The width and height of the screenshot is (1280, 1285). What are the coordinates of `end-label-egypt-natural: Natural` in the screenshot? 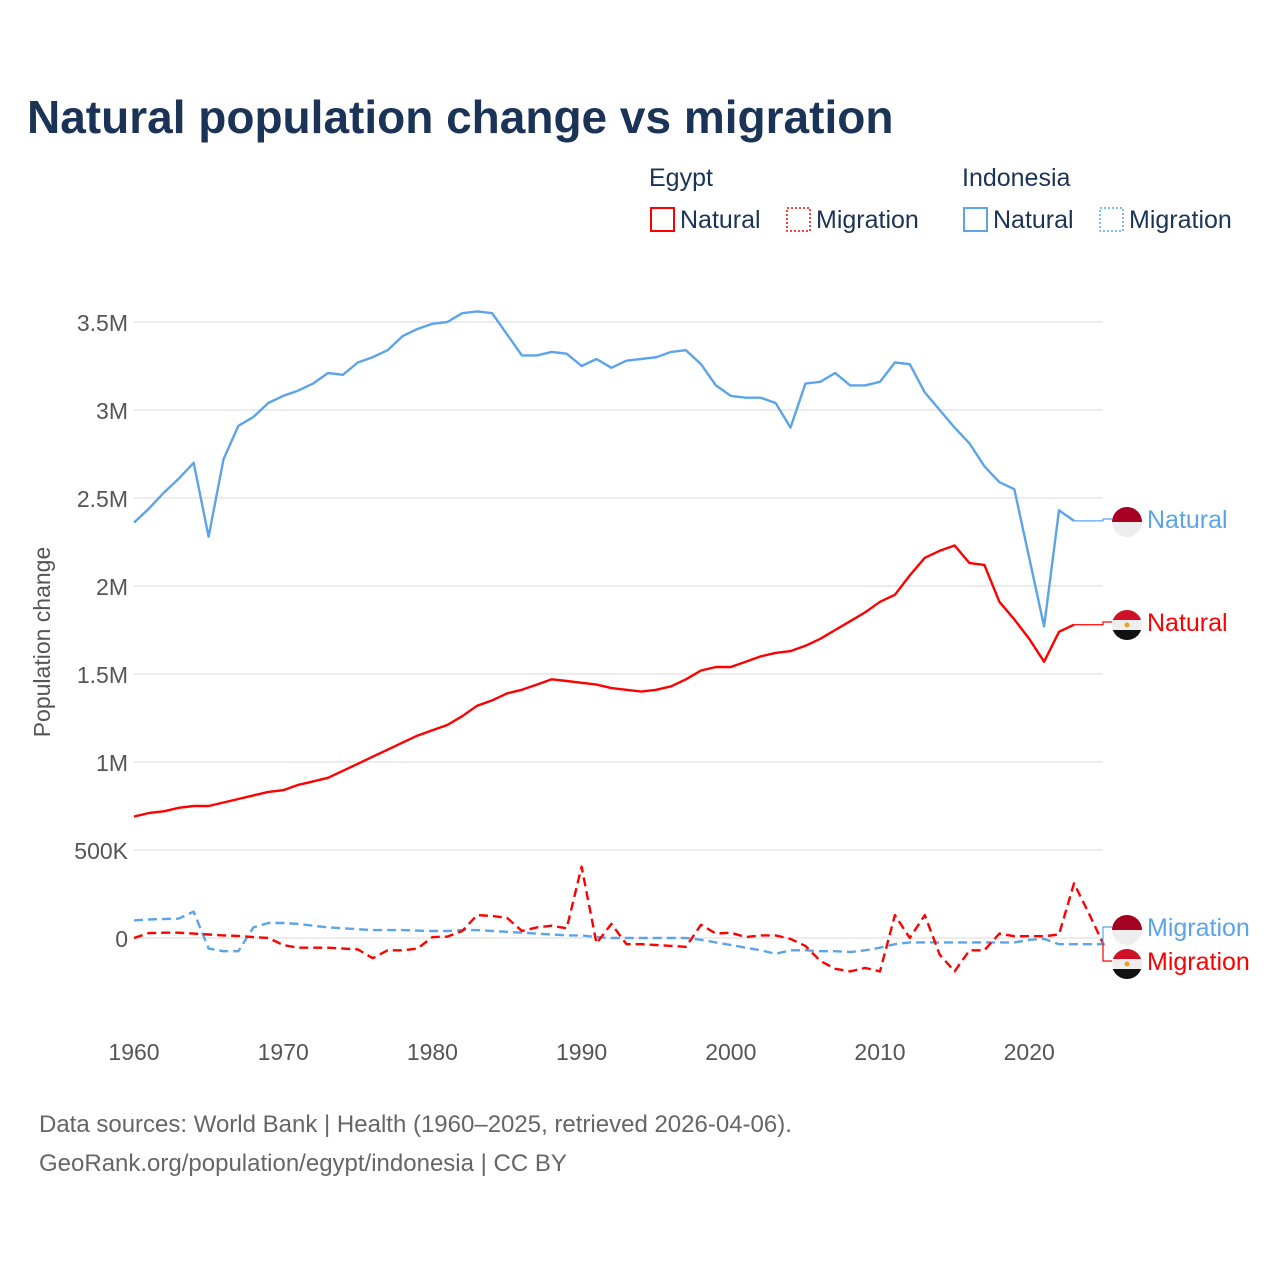 It's located at (1187, 623).